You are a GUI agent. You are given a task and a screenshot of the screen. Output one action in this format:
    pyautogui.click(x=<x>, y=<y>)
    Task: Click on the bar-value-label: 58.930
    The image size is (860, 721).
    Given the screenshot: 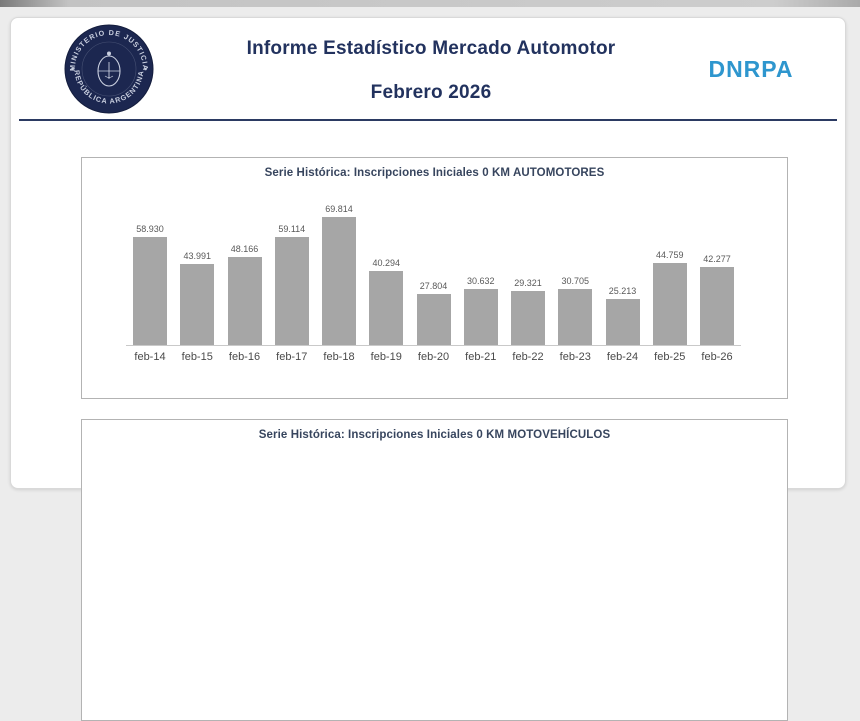 What is the action you would take?
    pyautogui.click(x=150, y=229)
    